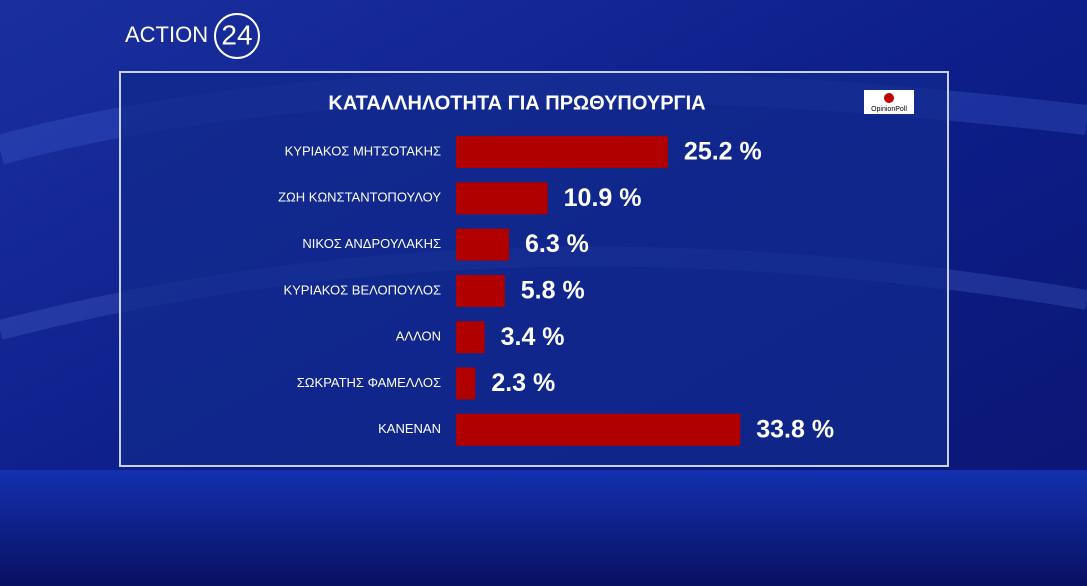  I want to click on value-label: 33.8 %, so click(795, 429).